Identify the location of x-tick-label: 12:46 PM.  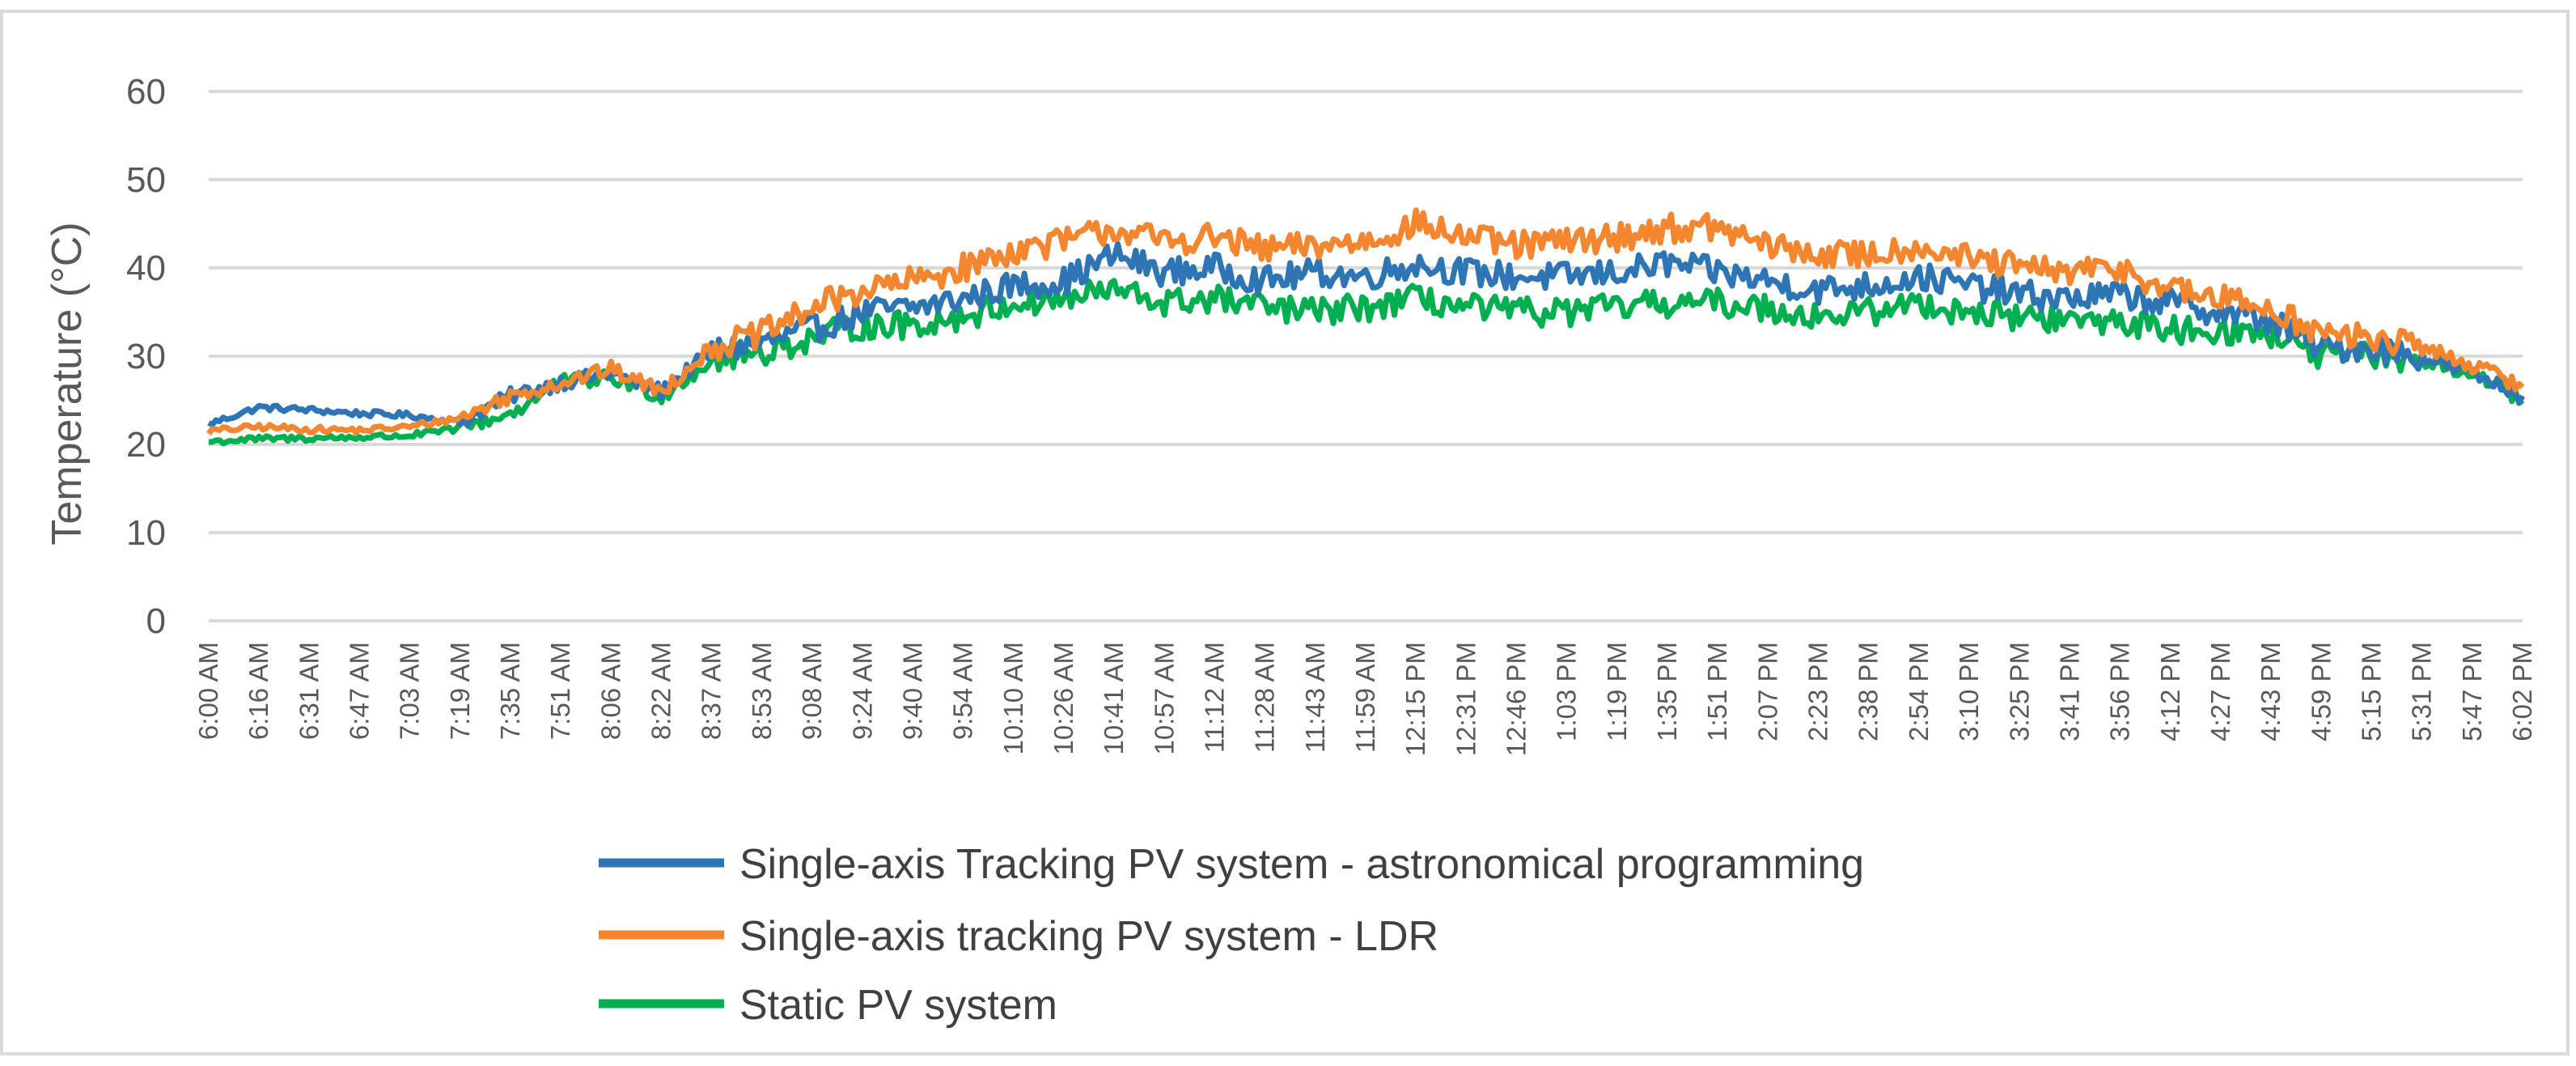
(1517, 699).